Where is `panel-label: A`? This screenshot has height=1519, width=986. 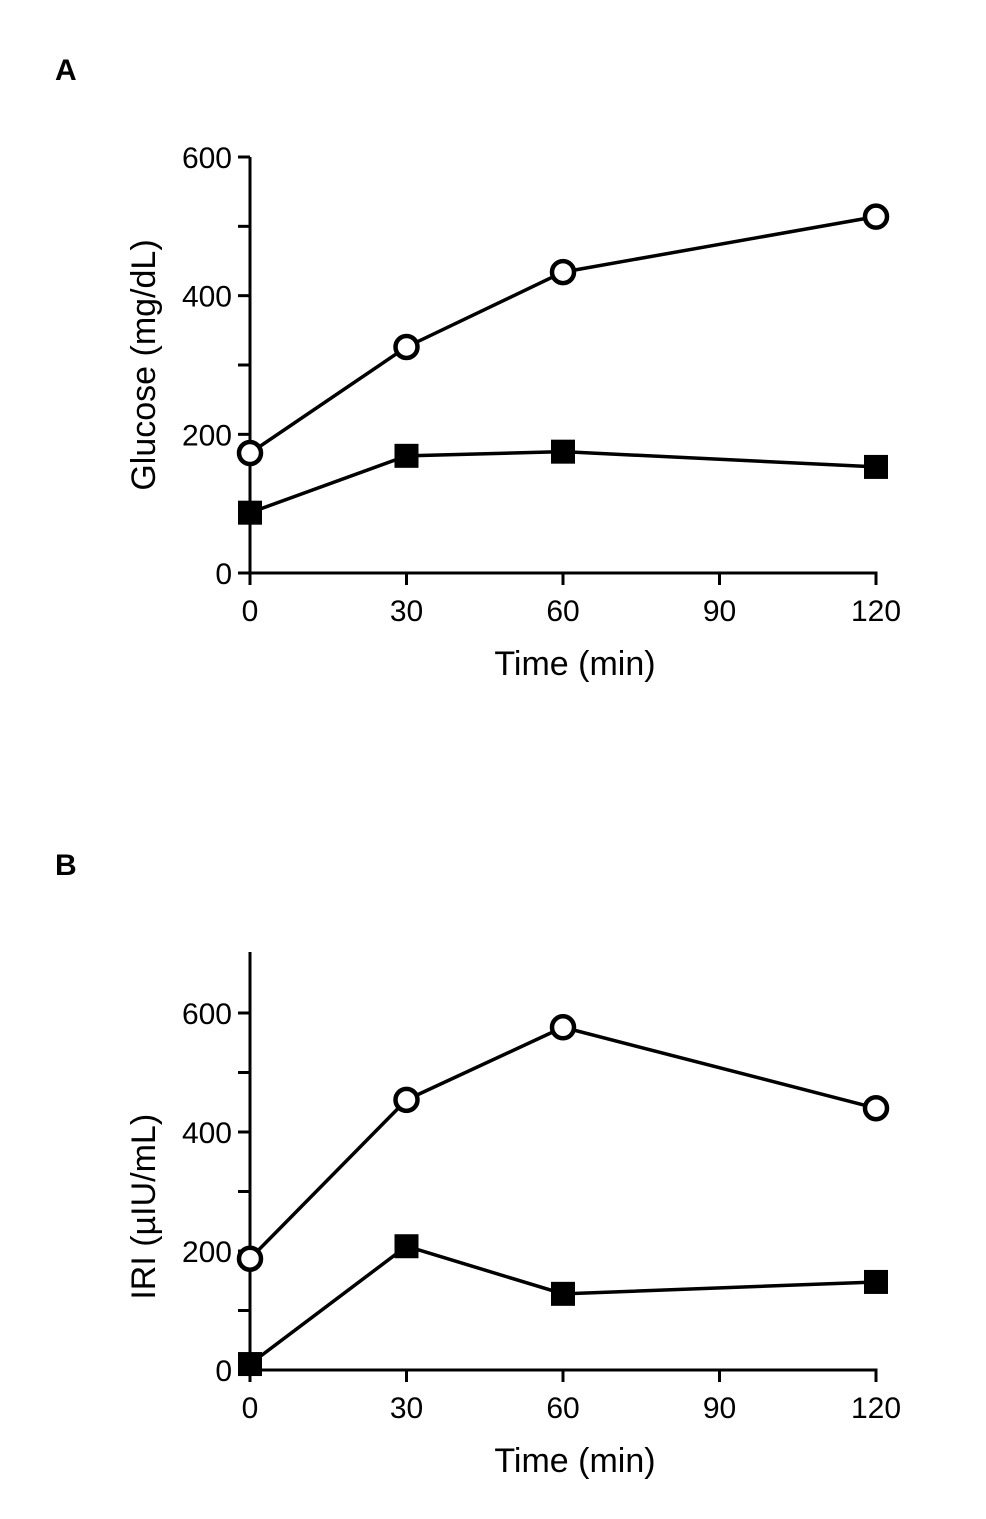 panel-label: A is located at coordinates (66, 70).